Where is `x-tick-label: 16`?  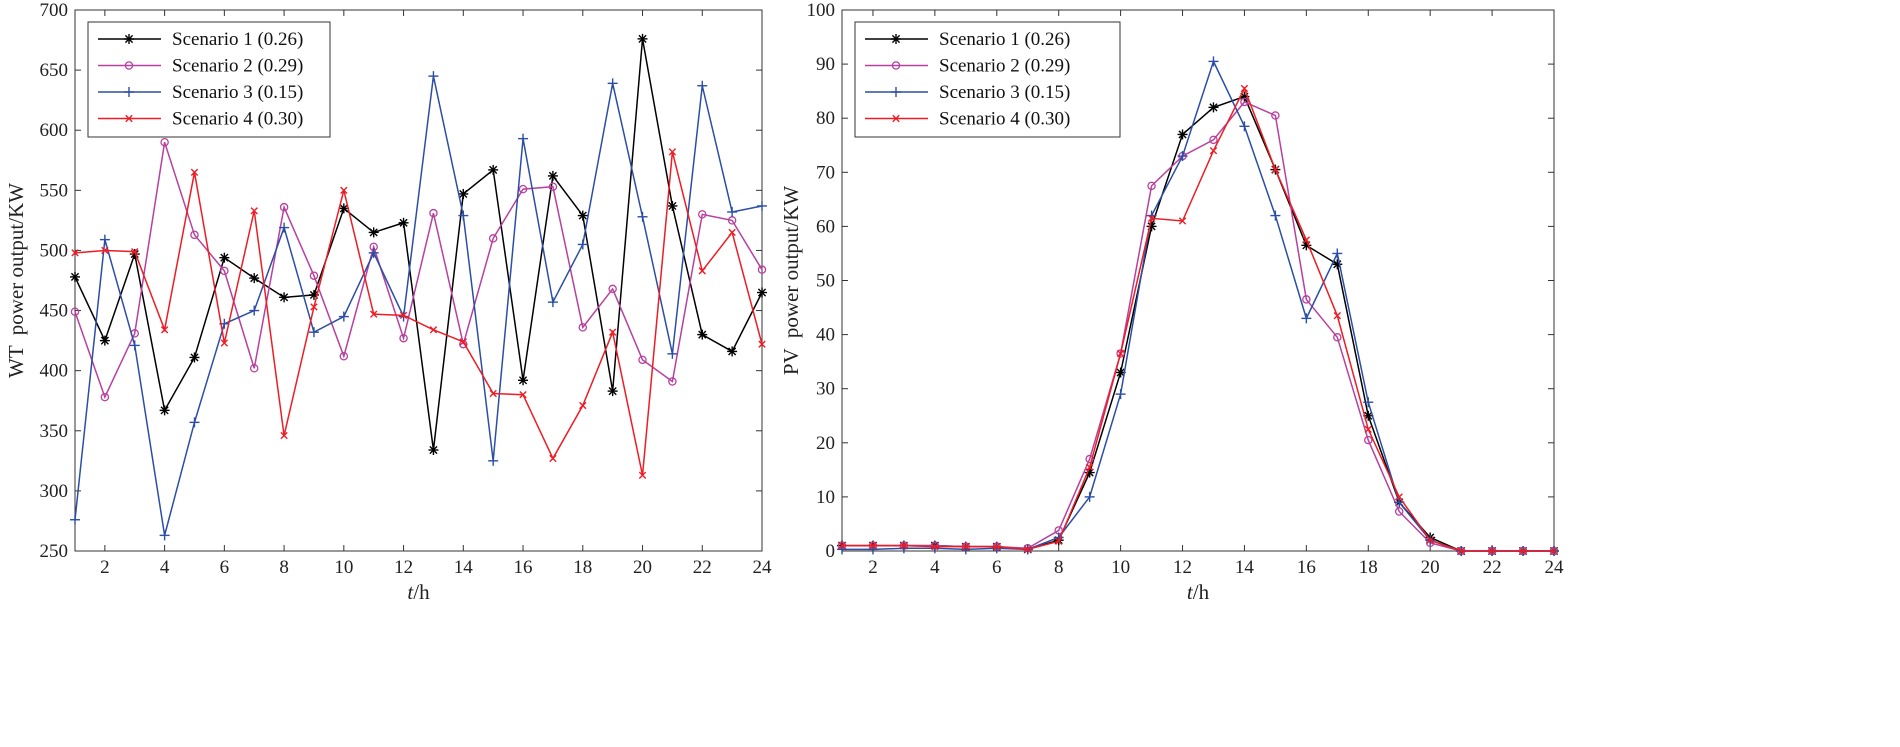 x-tick-label: 16 is located at coordinates (523, 567).